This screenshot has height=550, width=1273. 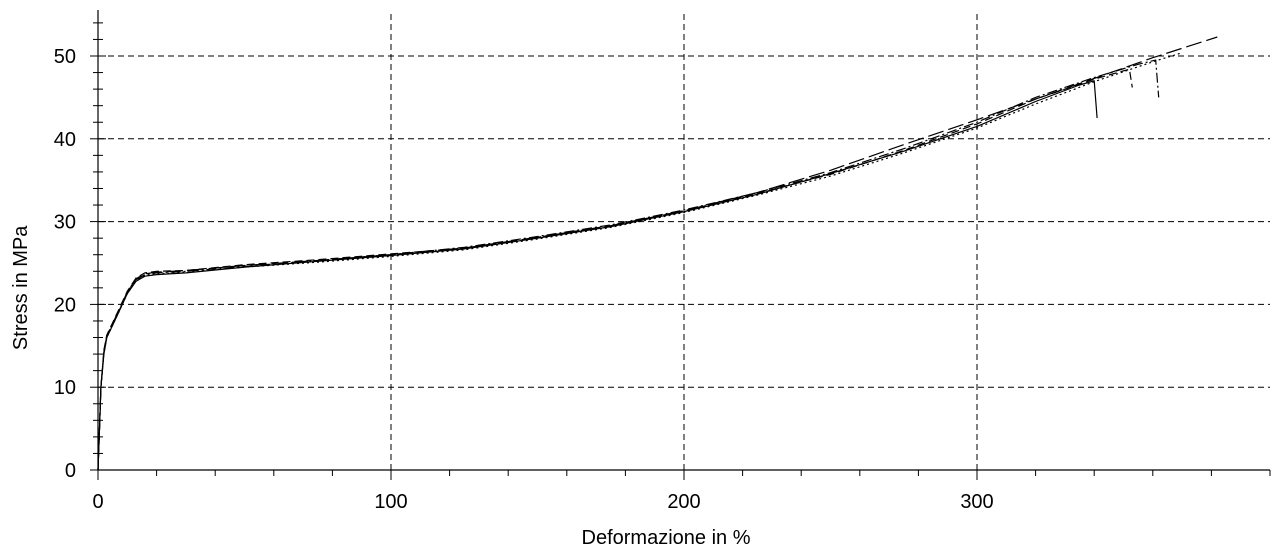 I want to click on y-tick-label-20: 20, so click(x=65, y=305).